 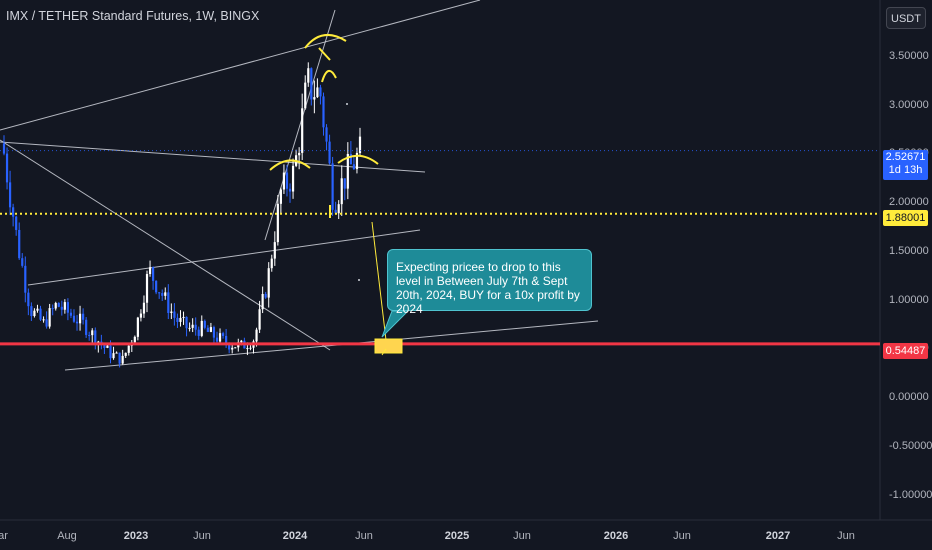 What do you see at coordinates (909, 397) in the screenshot?
I see `price-tick-label: 0.00000` at bounding box center [909, 397].